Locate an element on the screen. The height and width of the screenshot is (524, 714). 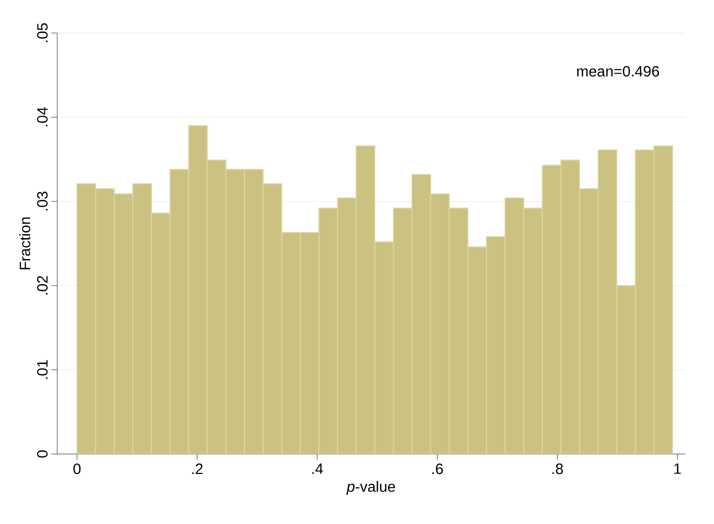
y-tick-label: .04 is located at coordinates (42, 116).